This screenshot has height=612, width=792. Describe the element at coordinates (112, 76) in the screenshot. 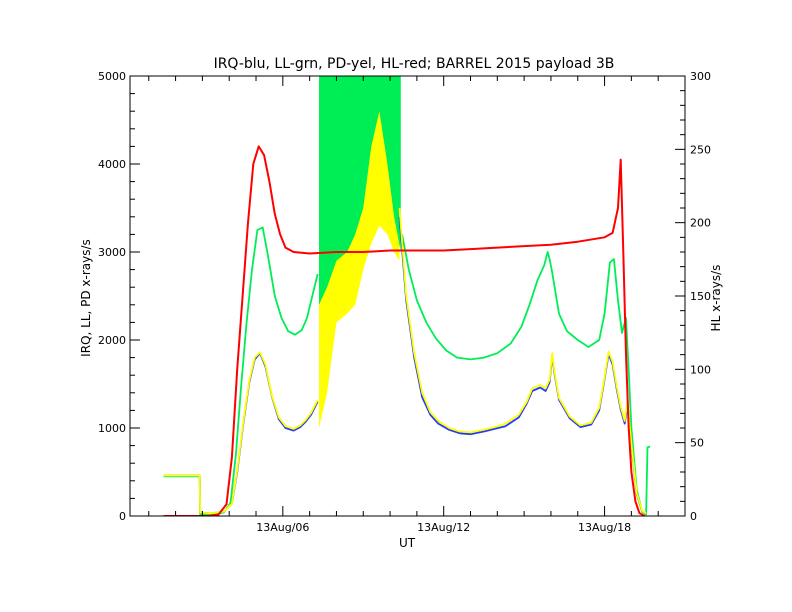

I see `left-tick-label: 5000` at that location.